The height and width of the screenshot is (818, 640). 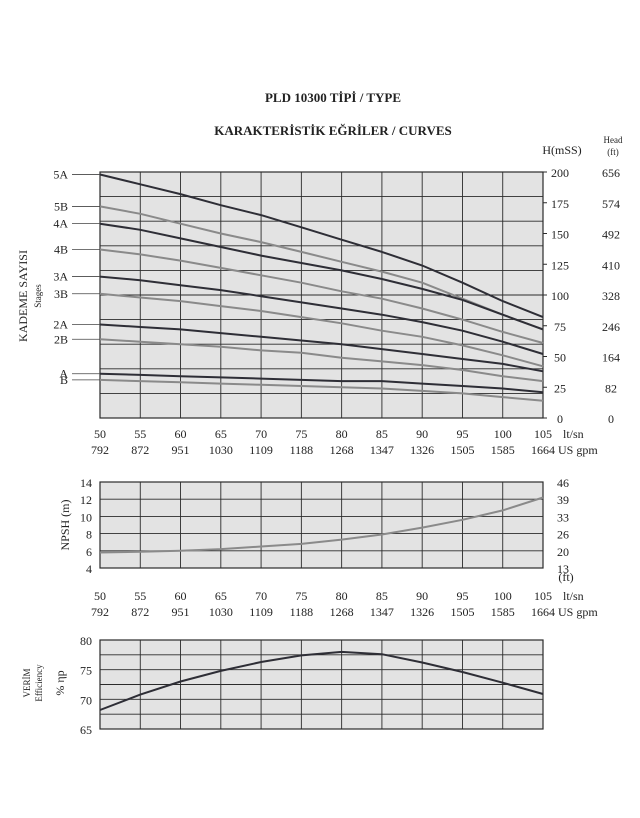 I want to click on head-tick-m: 175, so click(x=560, y=204).